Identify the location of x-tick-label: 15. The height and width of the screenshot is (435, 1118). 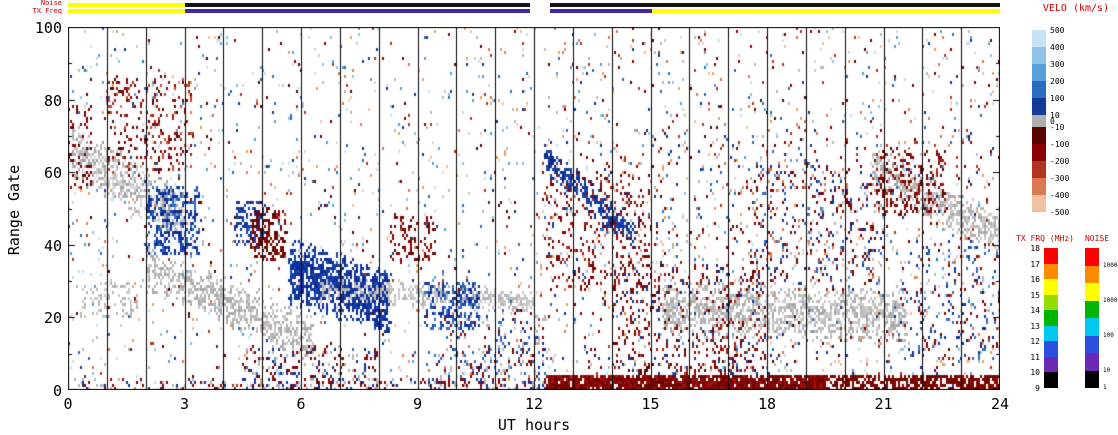
(650, 404).